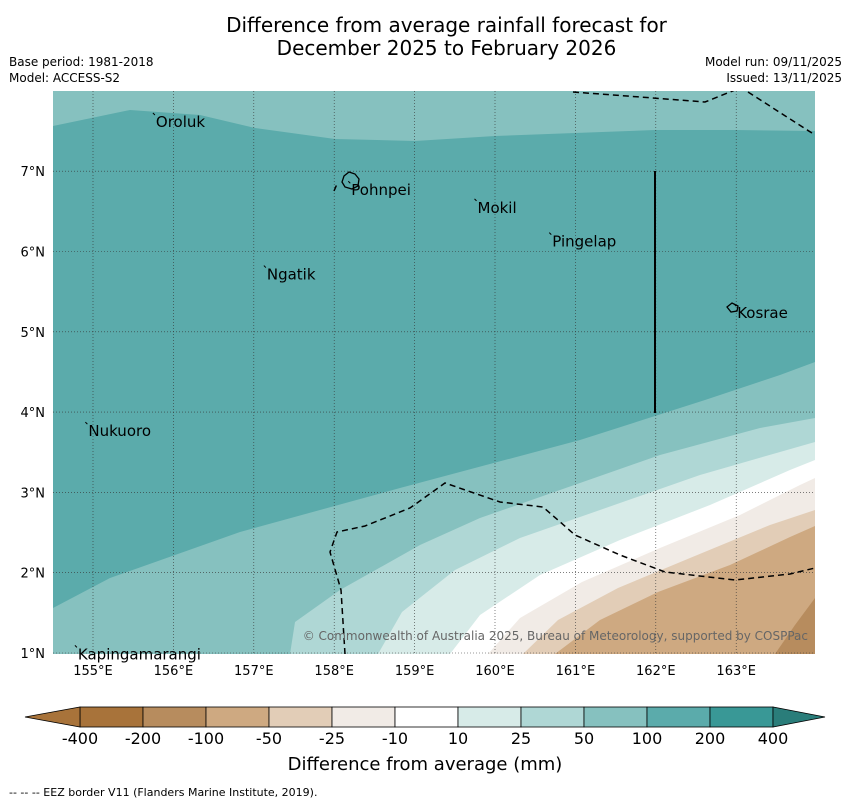 Image resolution: width=850 pixels, height=804 pixels. Describe the element at coordinates (773, 738) in the screenshot. I see `colorbar-tick-label: 400` at that location.